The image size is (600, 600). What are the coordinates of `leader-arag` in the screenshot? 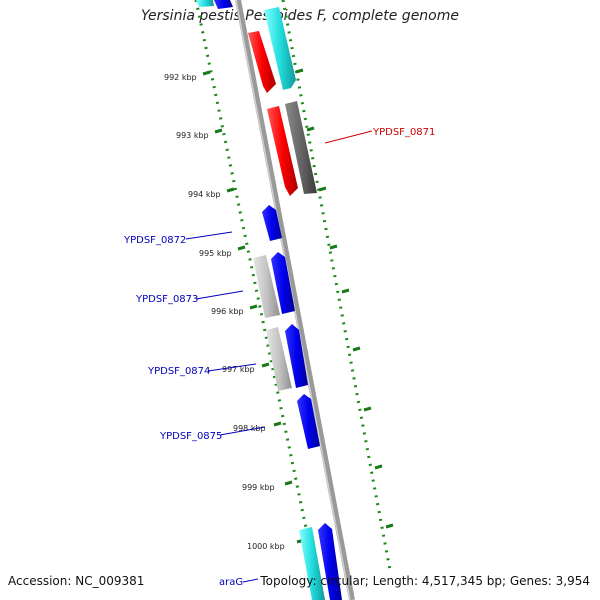 It's located at (250, 580).